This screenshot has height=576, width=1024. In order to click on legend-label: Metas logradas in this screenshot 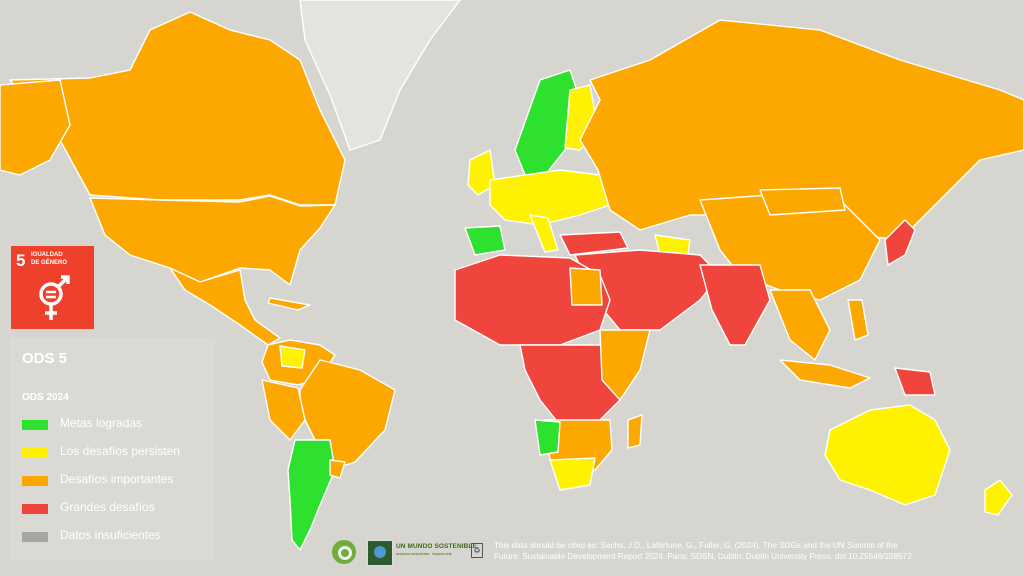, I will do `click(101, 423)`.